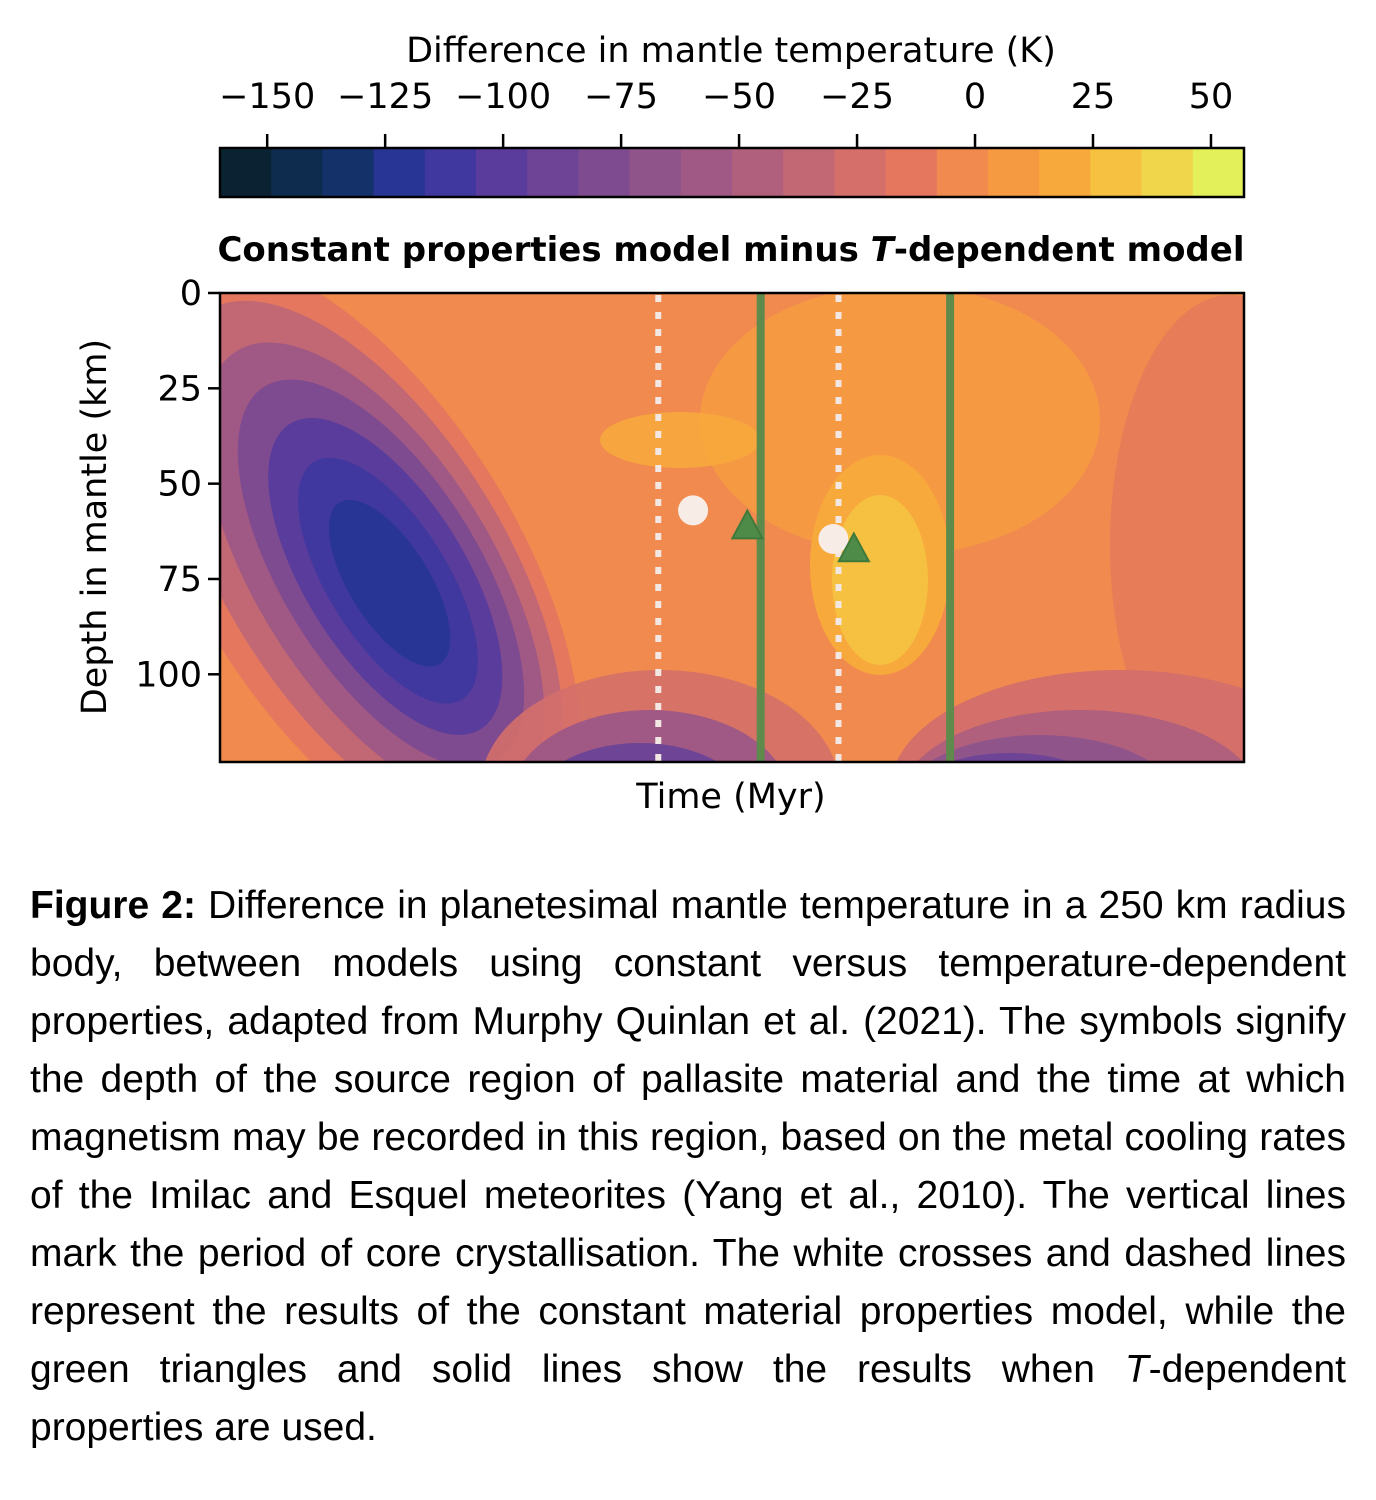  What do you see at coordinates (168, 675) in the screenshot?
I see `y-tick-label: 100` at bounding box center [168, 675].